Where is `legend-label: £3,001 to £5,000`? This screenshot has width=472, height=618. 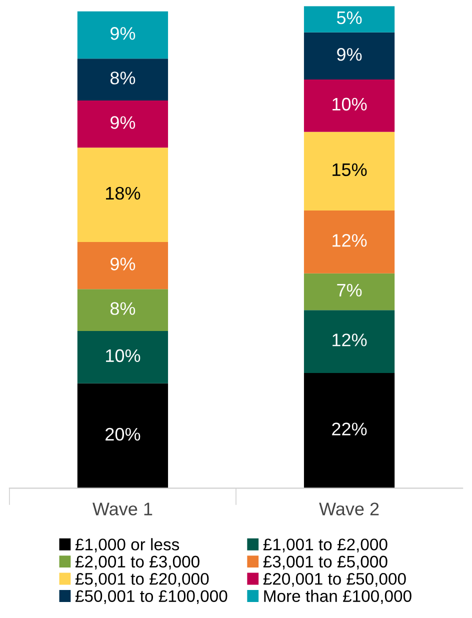
legend-label: £3,001 to £5,000 is located at coordinates (325, 563).